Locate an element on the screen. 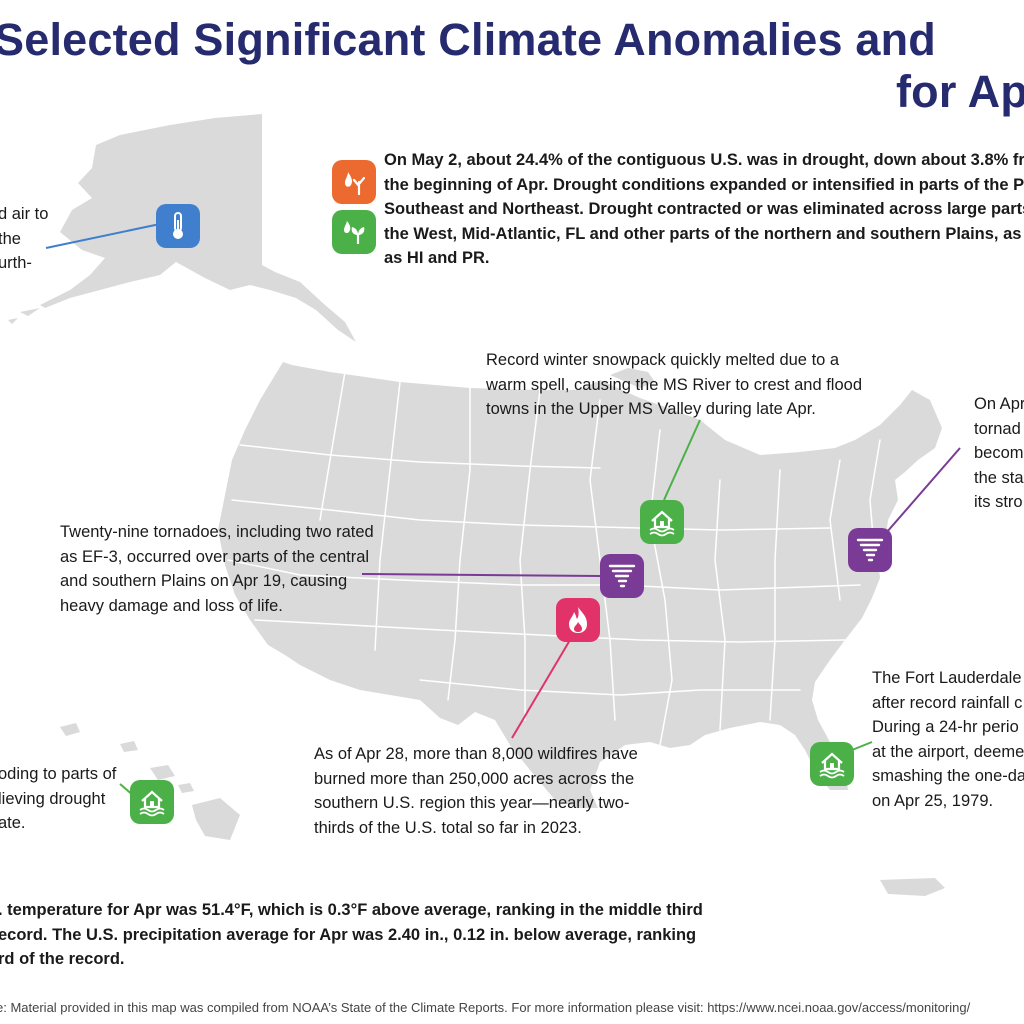 Image resolution: width=1024 pixels, height=1024 pixels. wildfire-icon is located at coordinates (578, 620).